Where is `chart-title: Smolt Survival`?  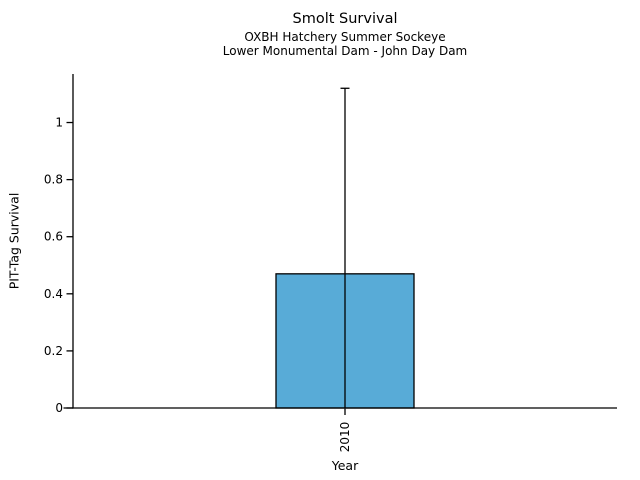 chart-title: Smolt Survival is located at coordinates (345, 19).